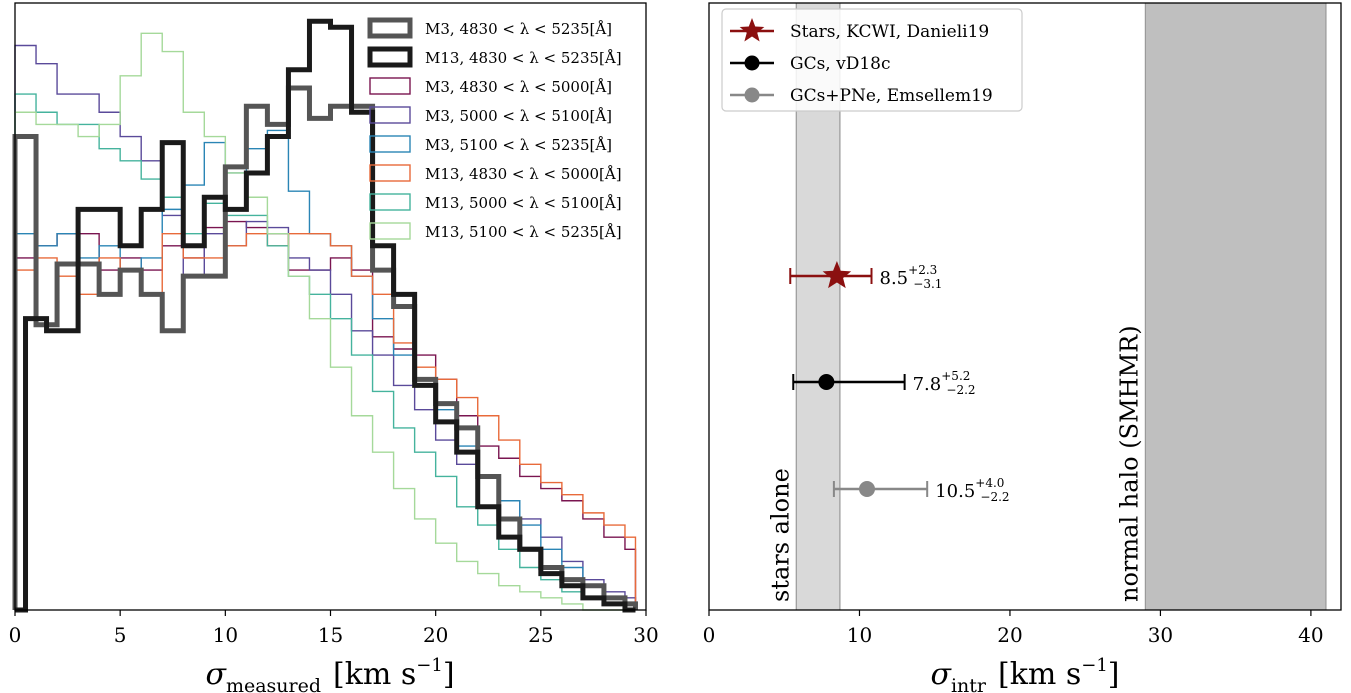  Describe the element at coordinates (518, 145) in the screenshot. I see `histogram-legend-label: M3, 5100 < λ < 5235[Å]` at that location.